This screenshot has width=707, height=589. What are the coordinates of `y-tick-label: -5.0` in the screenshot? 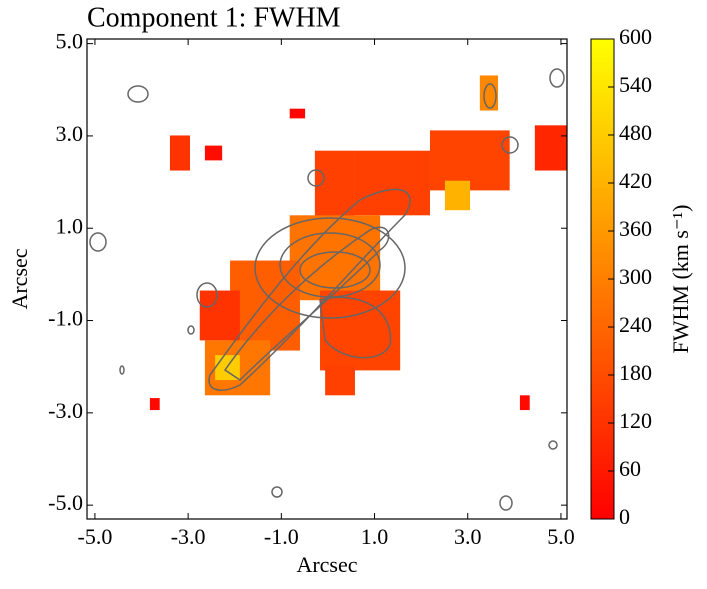 It's located at (65, 502).